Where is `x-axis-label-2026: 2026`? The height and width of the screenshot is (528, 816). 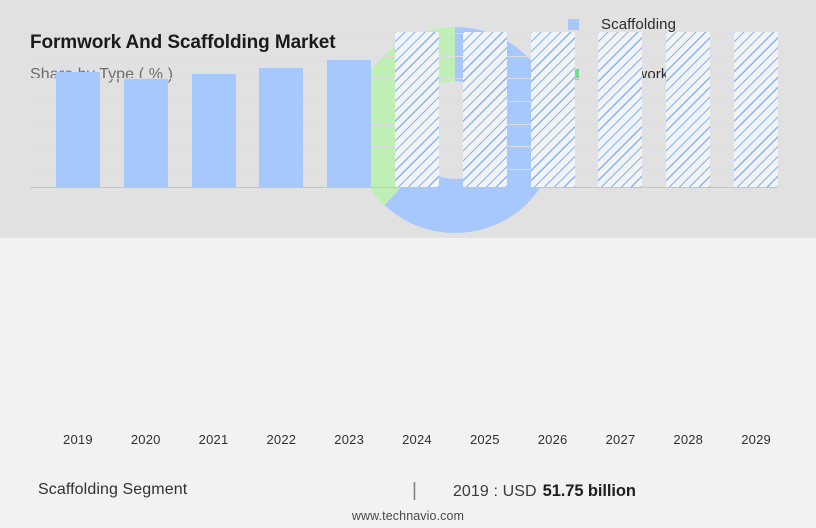 x-axis-label-2026: 2026 is located at coordinates (552, 439).